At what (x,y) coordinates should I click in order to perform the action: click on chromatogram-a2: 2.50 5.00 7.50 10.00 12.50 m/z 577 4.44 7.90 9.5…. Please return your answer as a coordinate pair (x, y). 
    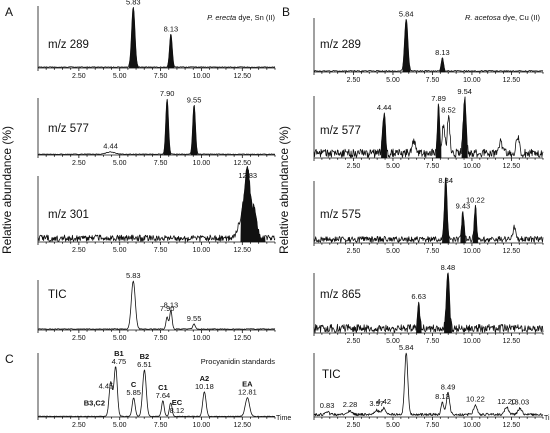
    Looking at the image, I should click on (156, 128).